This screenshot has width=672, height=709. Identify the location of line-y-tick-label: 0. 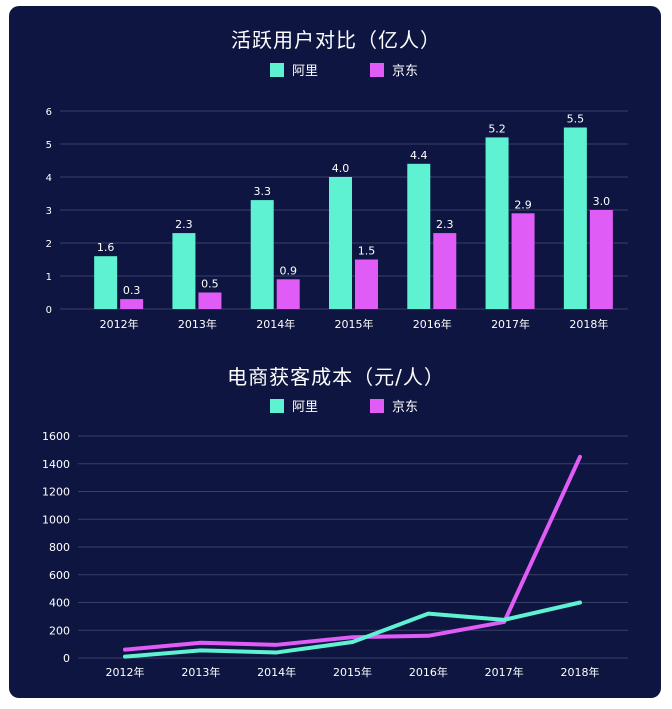
(66, 658).